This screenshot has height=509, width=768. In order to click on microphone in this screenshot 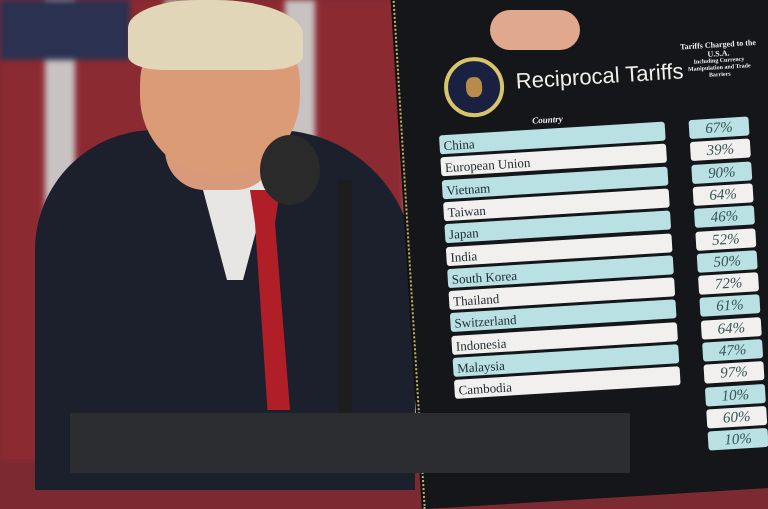, I will do `click(290, 170)`.